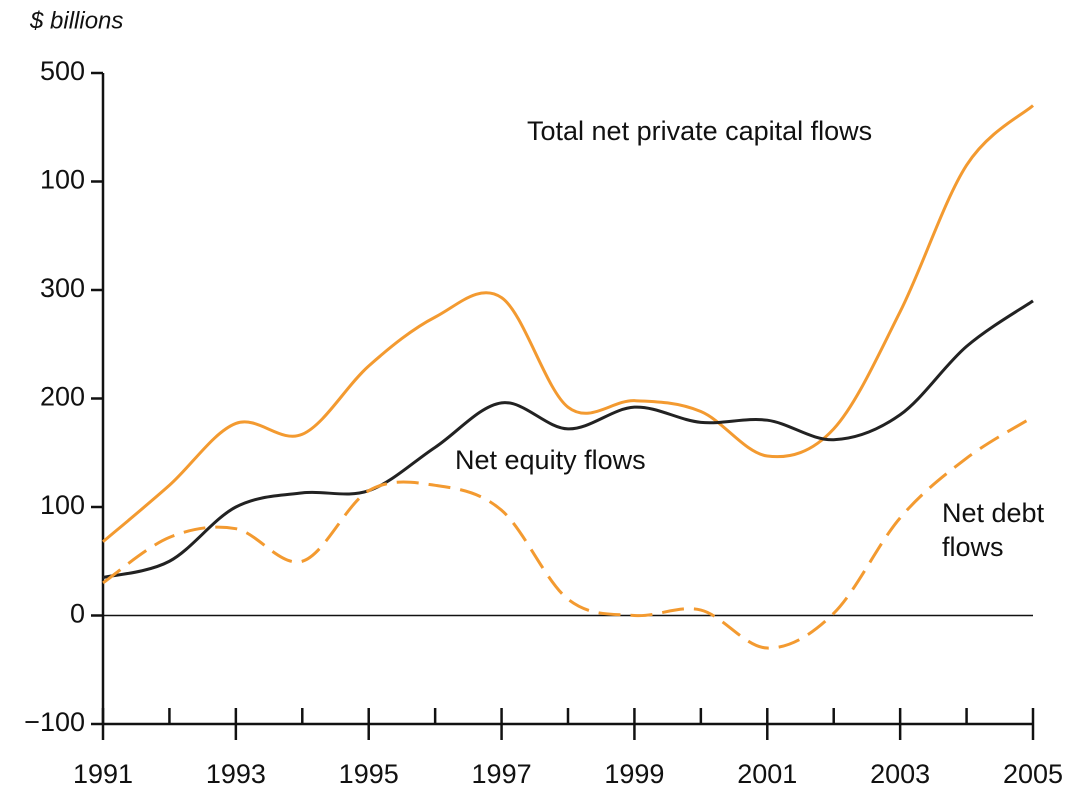  I want to click on x-tick-label: 1993, so click(236, 774).